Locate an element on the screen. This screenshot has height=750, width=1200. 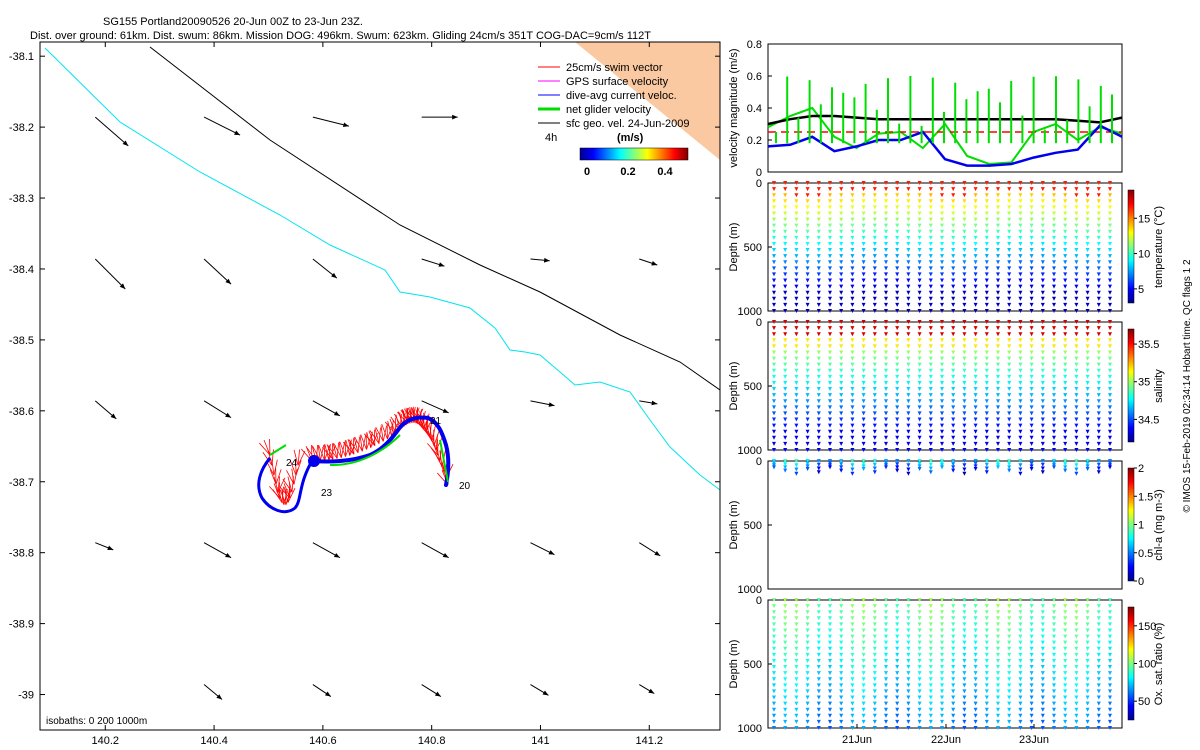
temperature-frame is located at coordinates (945, 247).